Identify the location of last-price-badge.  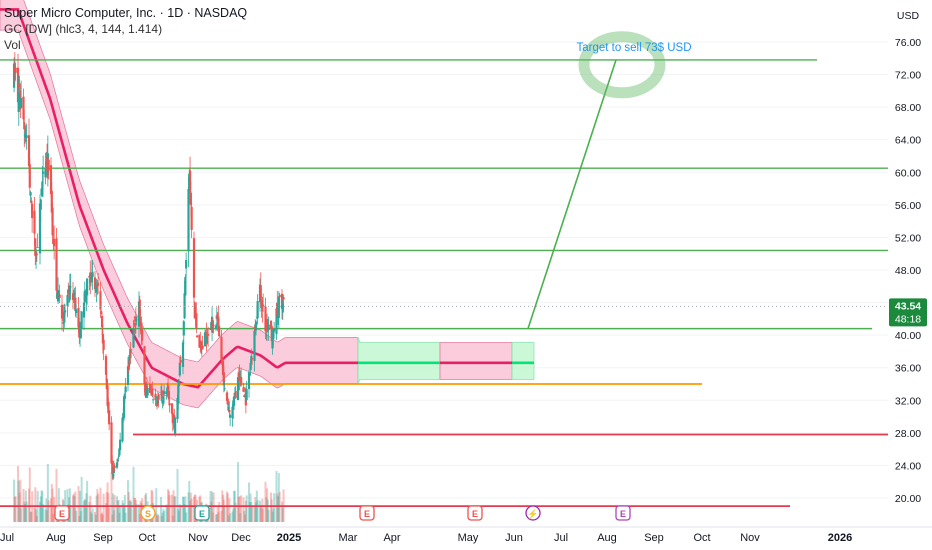
(908, 312).